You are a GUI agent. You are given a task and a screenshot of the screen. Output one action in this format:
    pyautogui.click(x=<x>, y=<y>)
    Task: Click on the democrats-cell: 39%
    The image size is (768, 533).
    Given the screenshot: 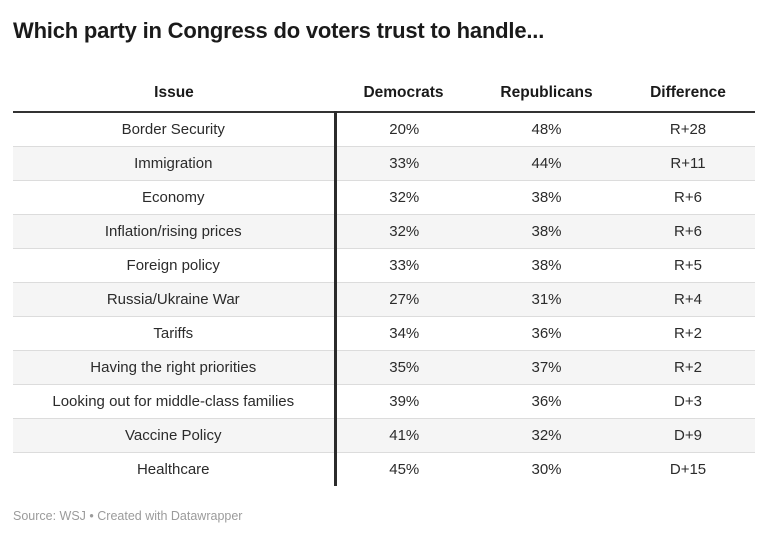 What is the action you would take?
    pyautogui.click(x=403, y=401)
    